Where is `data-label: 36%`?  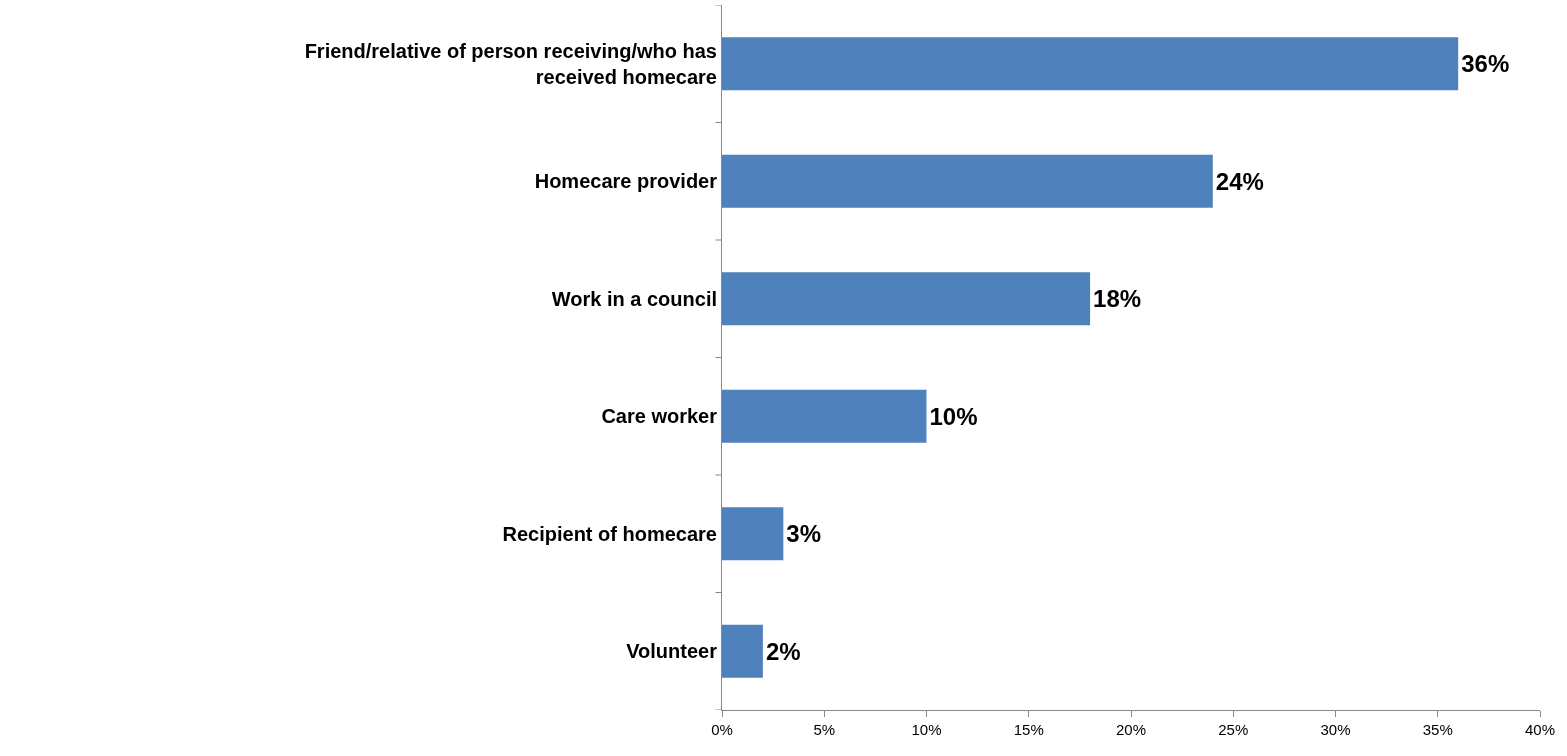 data-label: 36% is located at coordinates (1485, 64).